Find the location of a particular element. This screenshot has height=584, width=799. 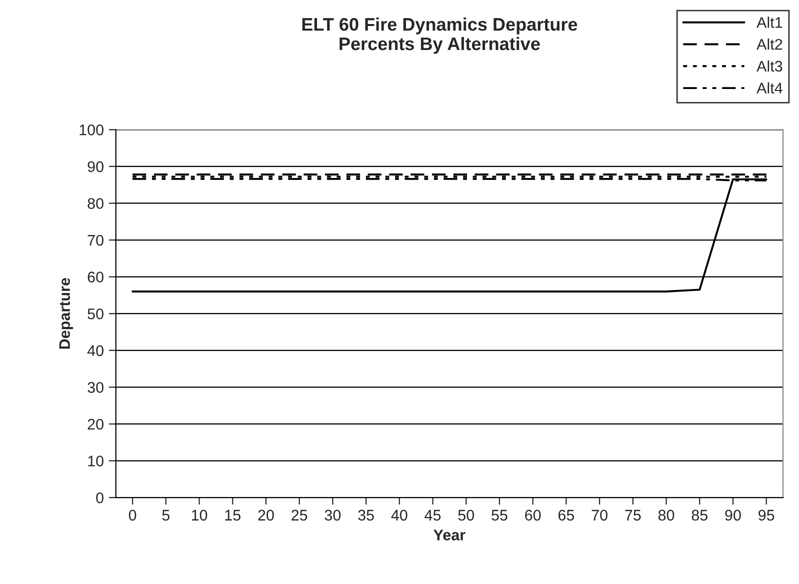

x-tick-label: 15 is located at coordinates (232, 515).